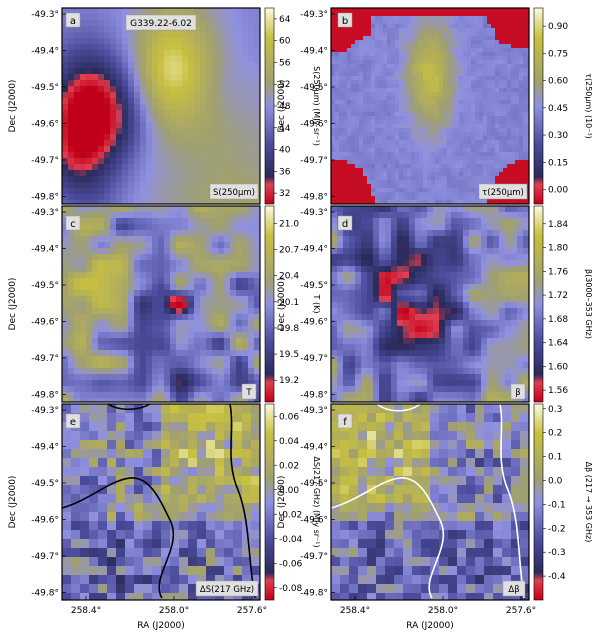 The height and width of the screenshot is (644, 600). I want to click on colorbar-f-tick-label: -0.1, so click(557, 505).